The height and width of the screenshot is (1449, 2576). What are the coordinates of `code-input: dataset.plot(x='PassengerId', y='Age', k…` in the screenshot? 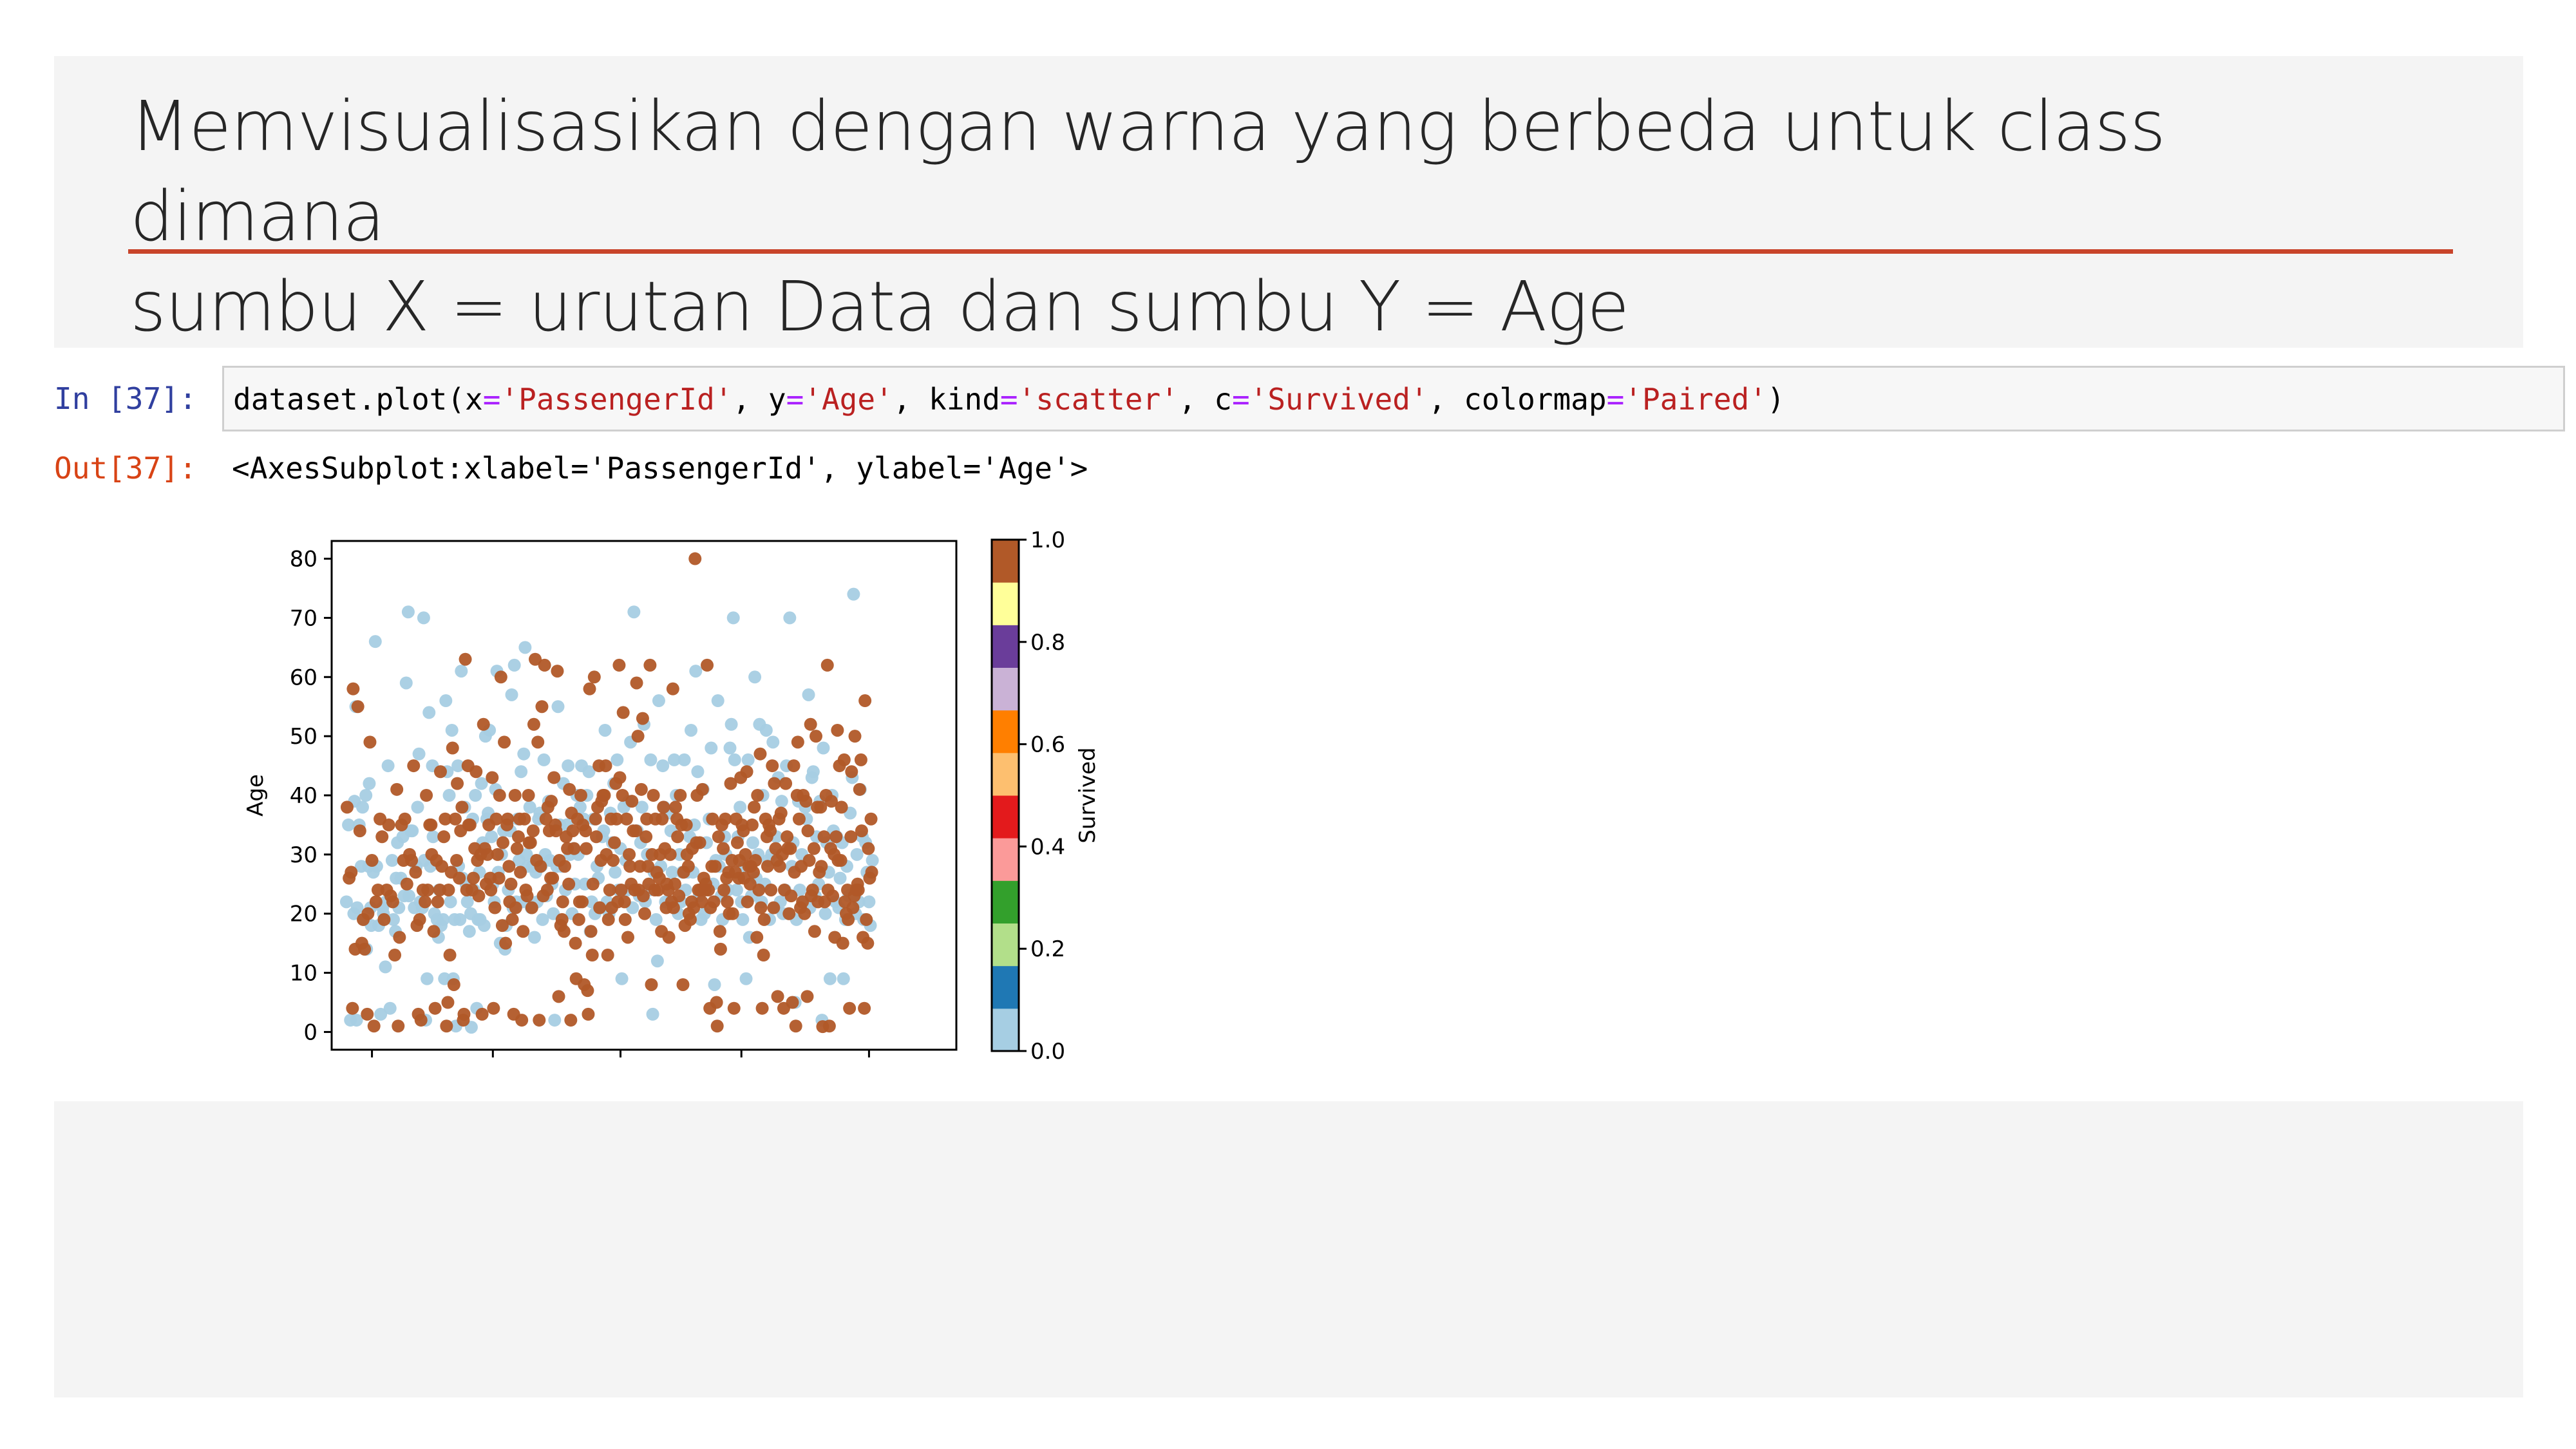 It's located at (1393, 399).